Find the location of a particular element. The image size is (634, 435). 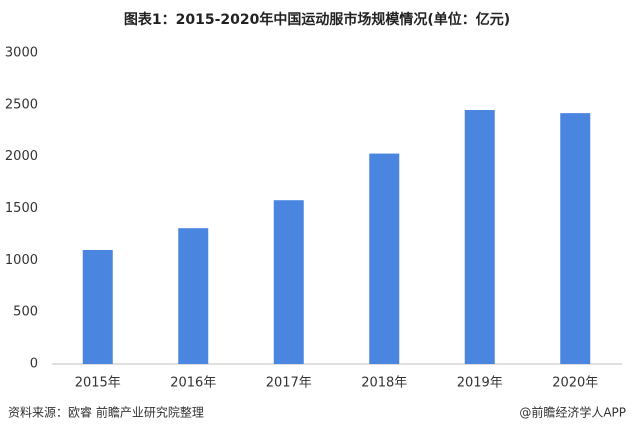

x-tick-label: 2017年 is located at coordinates (289, 383).